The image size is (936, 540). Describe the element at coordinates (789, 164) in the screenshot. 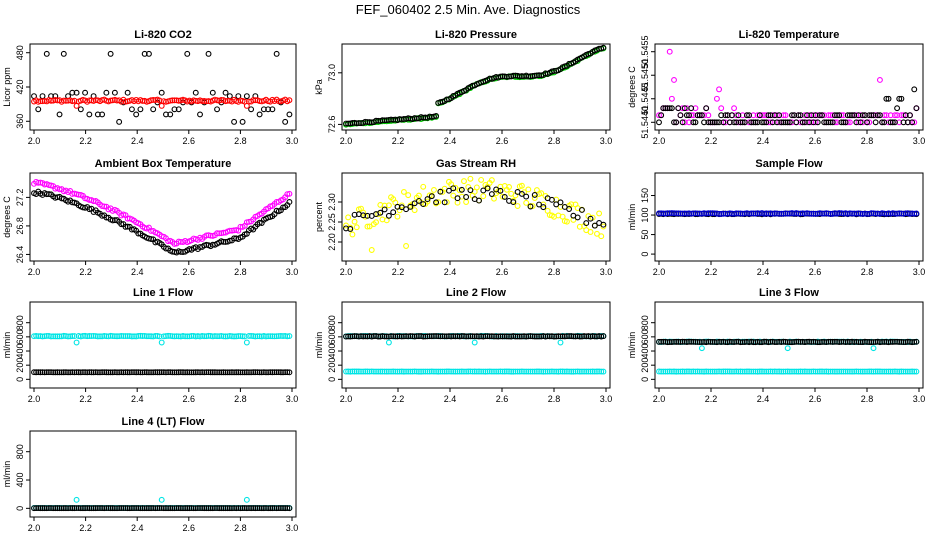

I see `panel-title: Sample Flow` at that location.